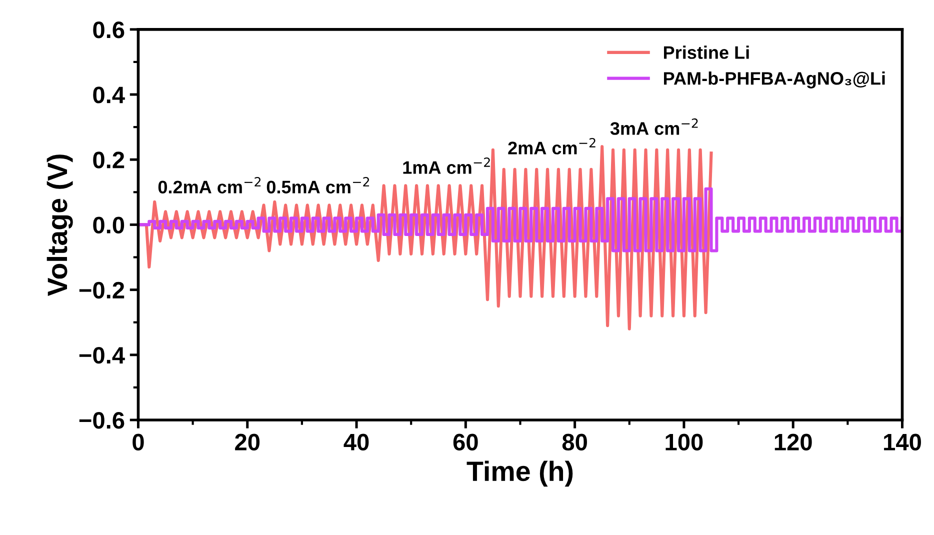 The height and width of the screenshot is (535, 934). I want to click on legend-label: Pristine Li, so click(706, 52).